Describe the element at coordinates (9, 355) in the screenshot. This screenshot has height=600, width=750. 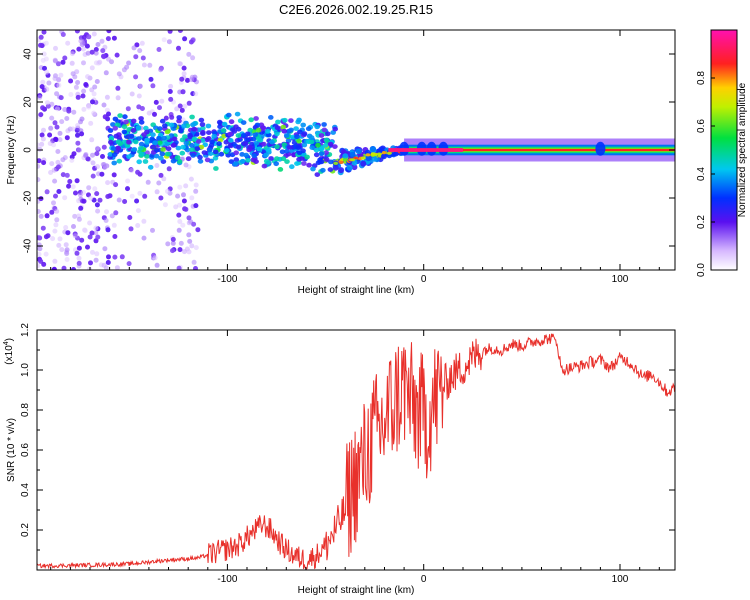
I see `snr-multiplier-prefix: (x10` at that location.